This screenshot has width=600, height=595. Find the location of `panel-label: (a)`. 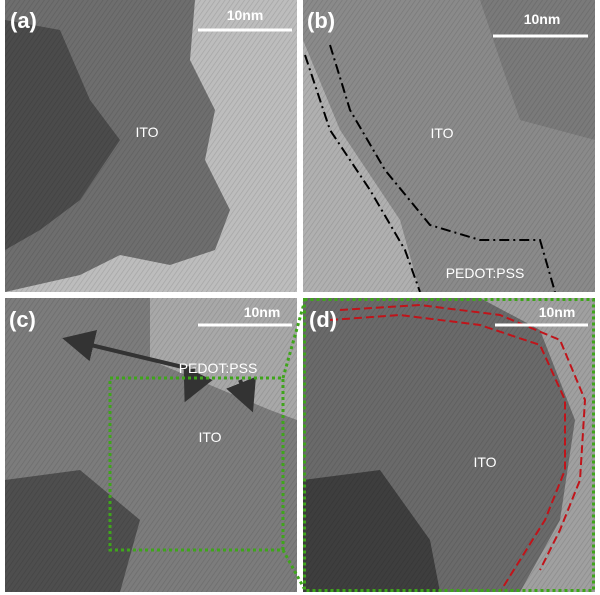

panel-label: (a) is located at coordinates (23, 20).